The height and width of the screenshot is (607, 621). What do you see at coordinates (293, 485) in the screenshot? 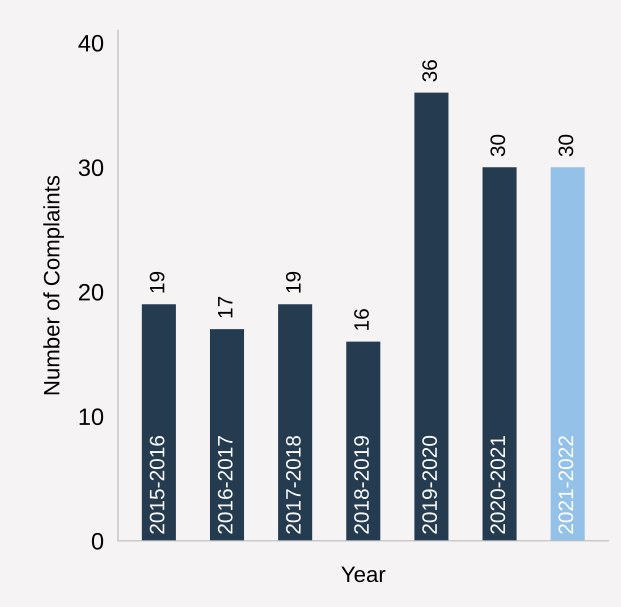
I see `x-tick-label: 2017-2018` at bounding box center [293, 485].